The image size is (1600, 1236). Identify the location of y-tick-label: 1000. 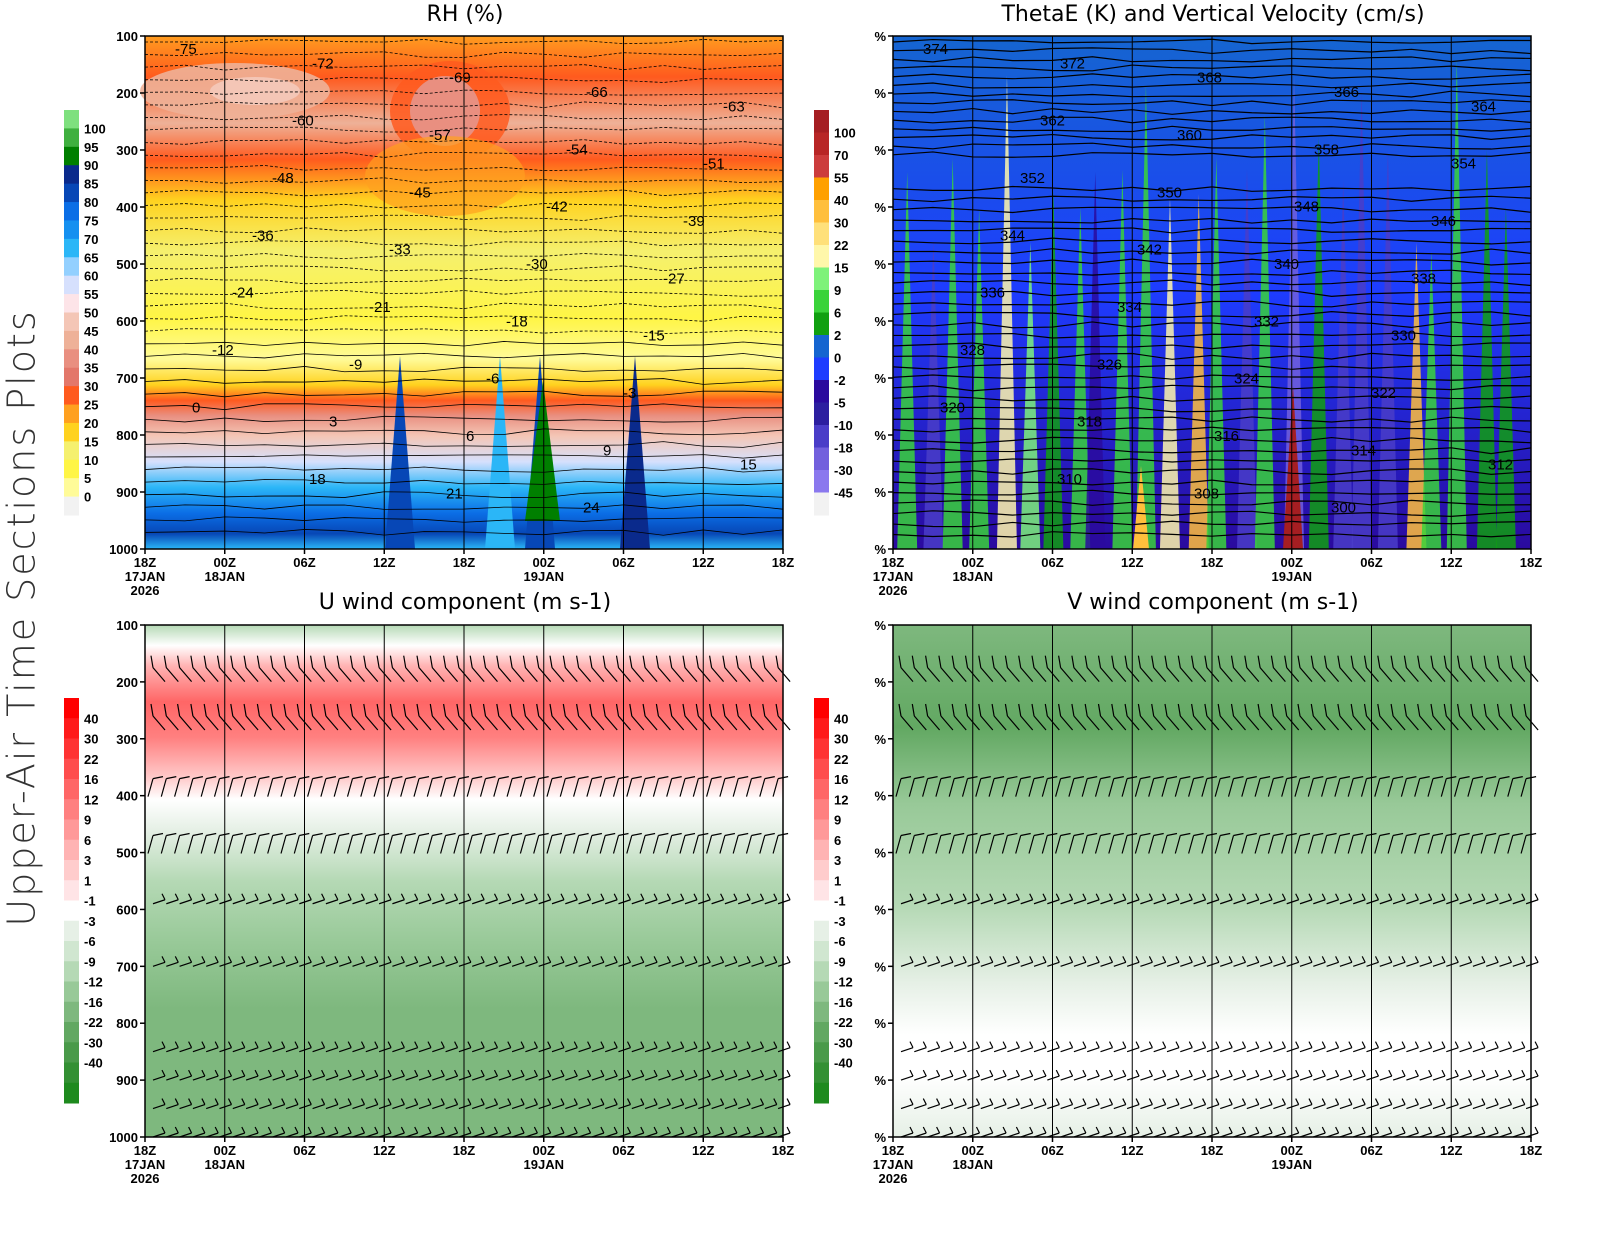
(123, 549).